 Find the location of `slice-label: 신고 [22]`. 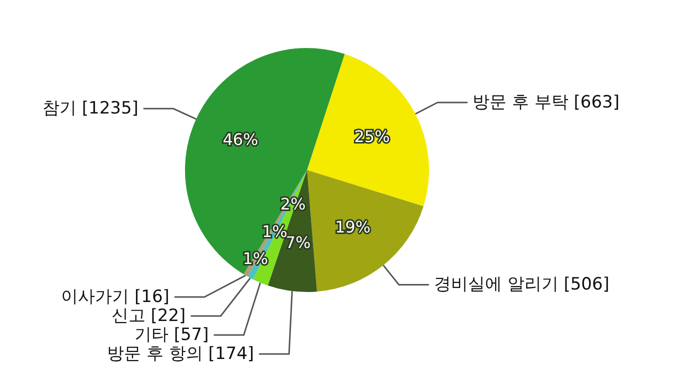

slice-label: 신고 [22] is located at coordinates (148, 316).